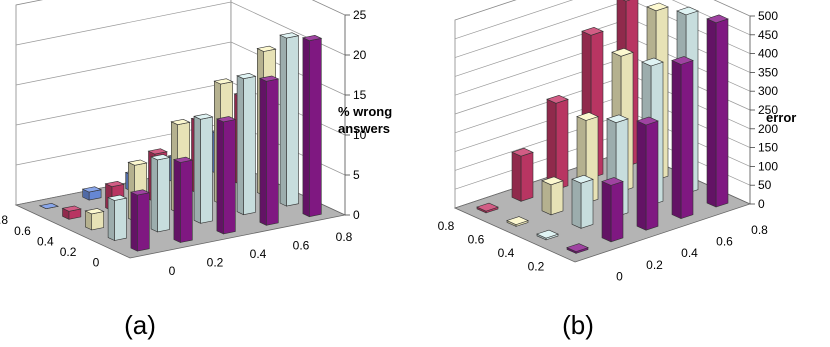 The width and height of the screenshot is (830, 347). Describe the element at coordinates (536, 266) in the screenshot. I see `y-tick-label: 0.2` at that location.